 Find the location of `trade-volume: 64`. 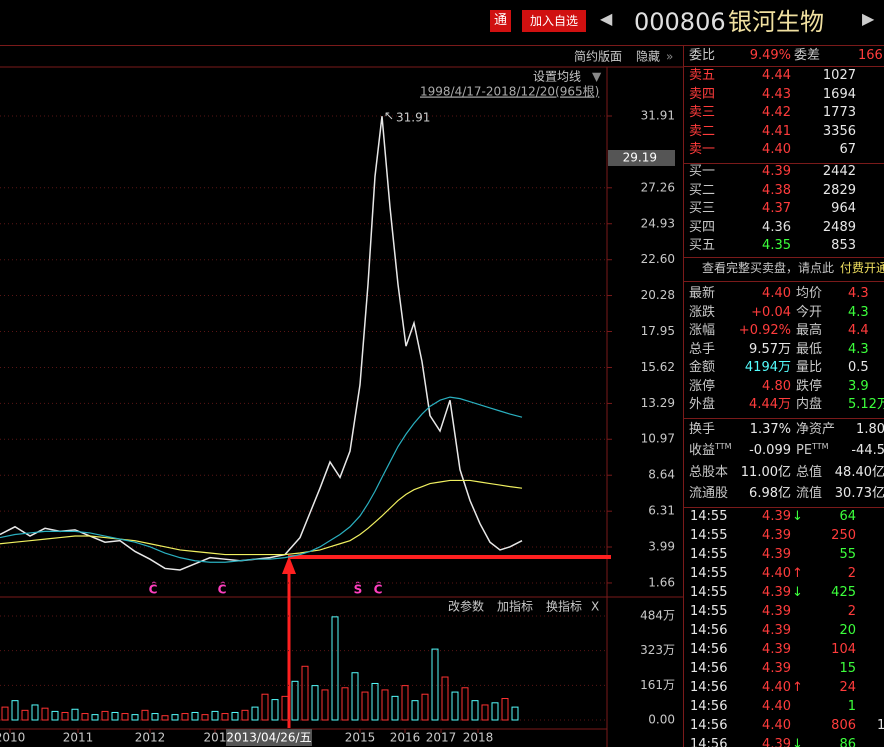

trade-volume: 64 is located at coordinates (847, 516).